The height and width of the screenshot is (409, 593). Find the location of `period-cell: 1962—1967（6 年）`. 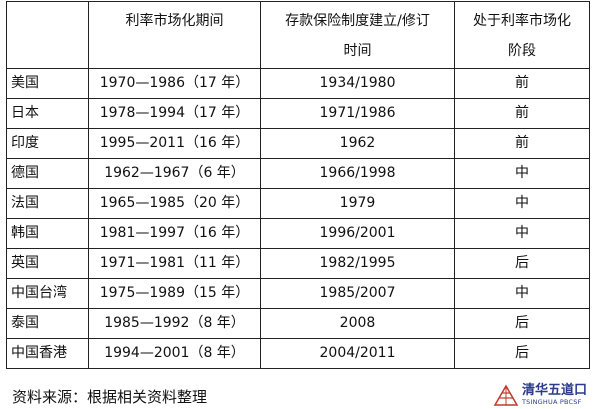

period-cell: 1962—1967（6 年） is located at coordinates (174, 173).